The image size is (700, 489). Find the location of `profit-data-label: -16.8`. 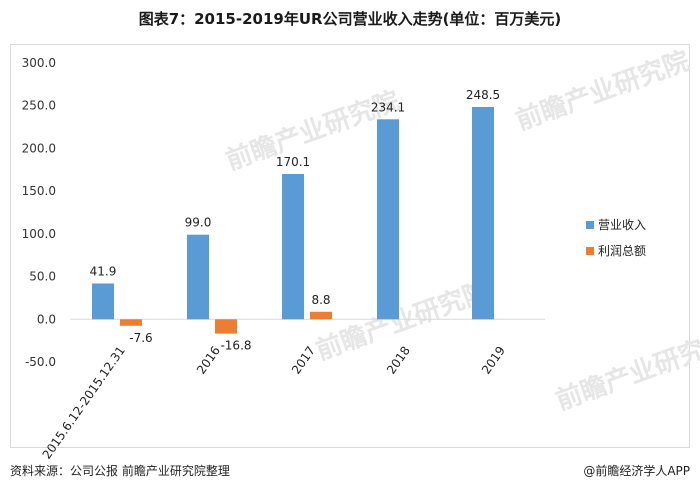

profit-data-label: -16.8 is located at coordinates (235, 346).